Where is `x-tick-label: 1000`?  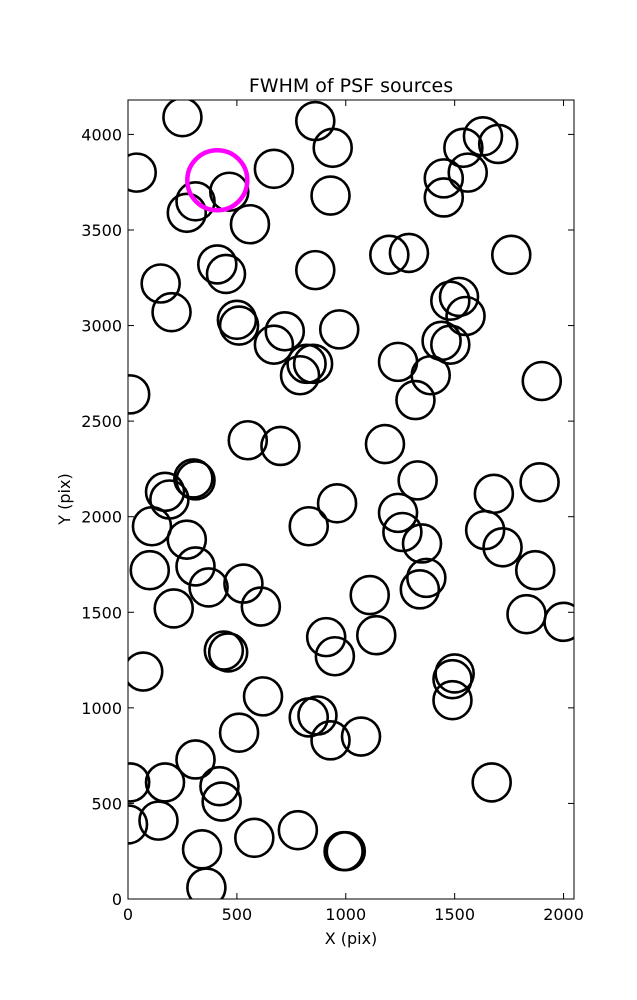
x-tick-label: 1000 is located at coordinates (345, 914).